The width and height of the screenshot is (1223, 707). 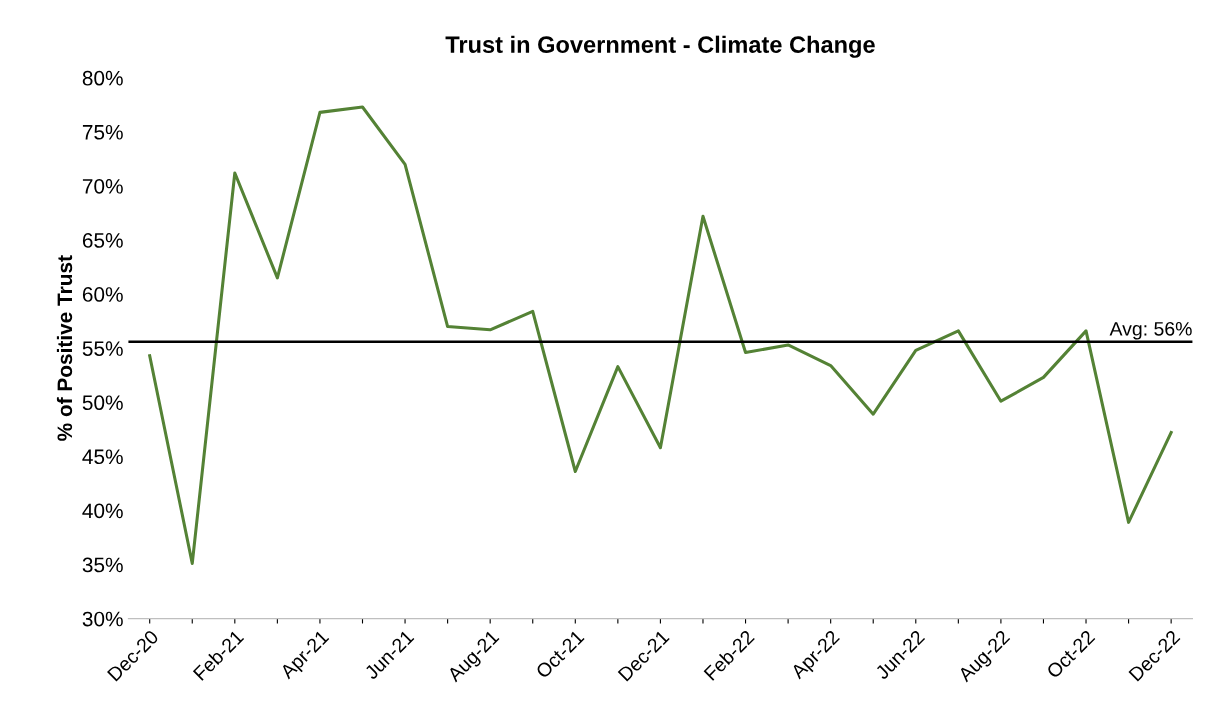 What do you see at coordinates (102, 294) in the screenshot?
I see `y-tick-label: 60%` at bounding box center [102, 294].